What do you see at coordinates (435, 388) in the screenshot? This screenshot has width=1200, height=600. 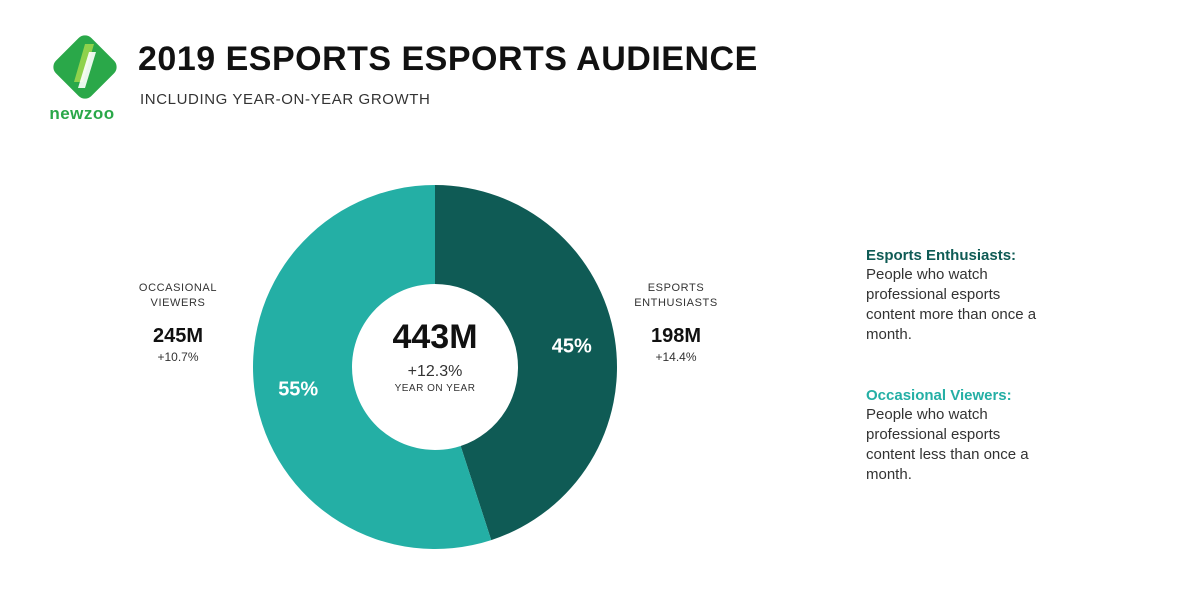 I see `year-on-year-caption: YEAR ON YEAR` at bounding box center [435, 388].